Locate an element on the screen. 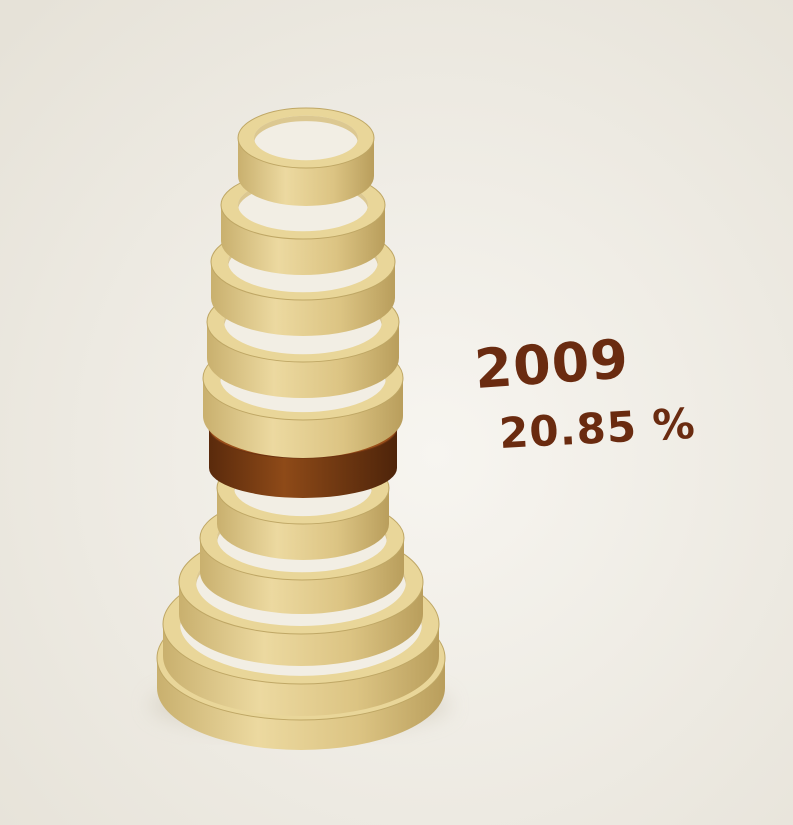 The height and width of the screenshot is (825, 793). year-label: 2009 is located at coordinates (552, 364).